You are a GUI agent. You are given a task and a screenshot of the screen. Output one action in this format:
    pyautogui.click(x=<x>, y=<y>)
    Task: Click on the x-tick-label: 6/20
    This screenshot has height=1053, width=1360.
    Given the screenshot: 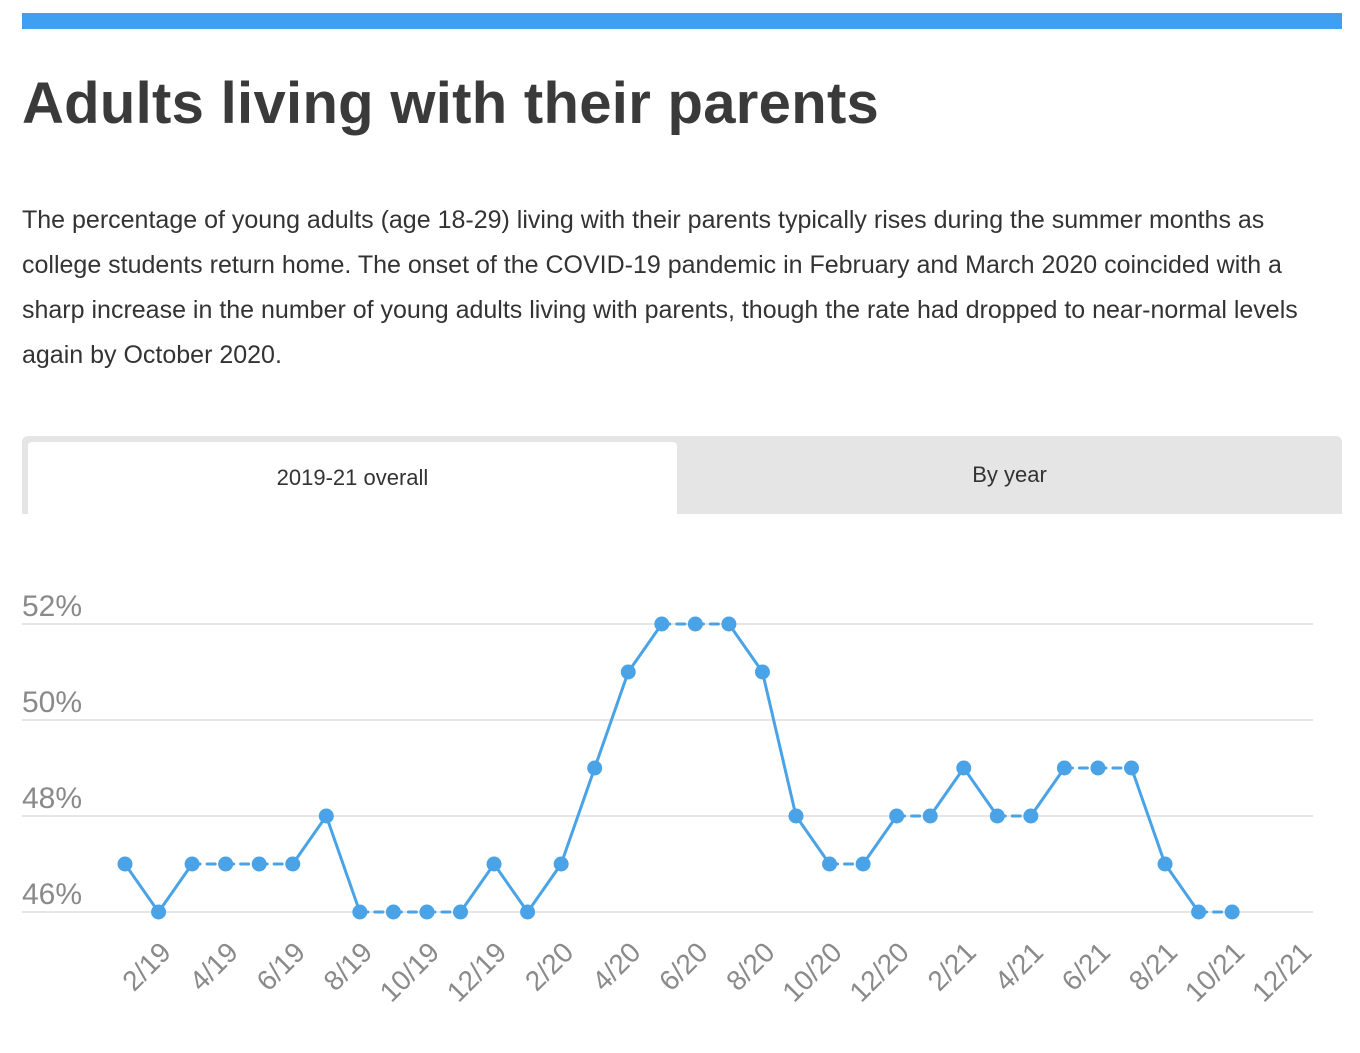 What is the action you would take?
    pyautogui.click(x=683, y=966)
    